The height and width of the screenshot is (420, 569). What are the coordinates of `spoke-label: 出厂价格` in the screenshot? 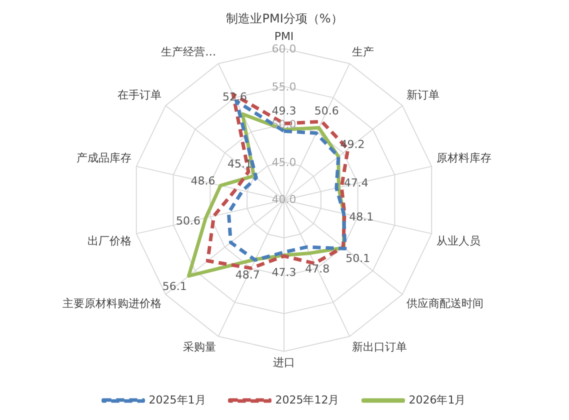 It's located at (110, 241).